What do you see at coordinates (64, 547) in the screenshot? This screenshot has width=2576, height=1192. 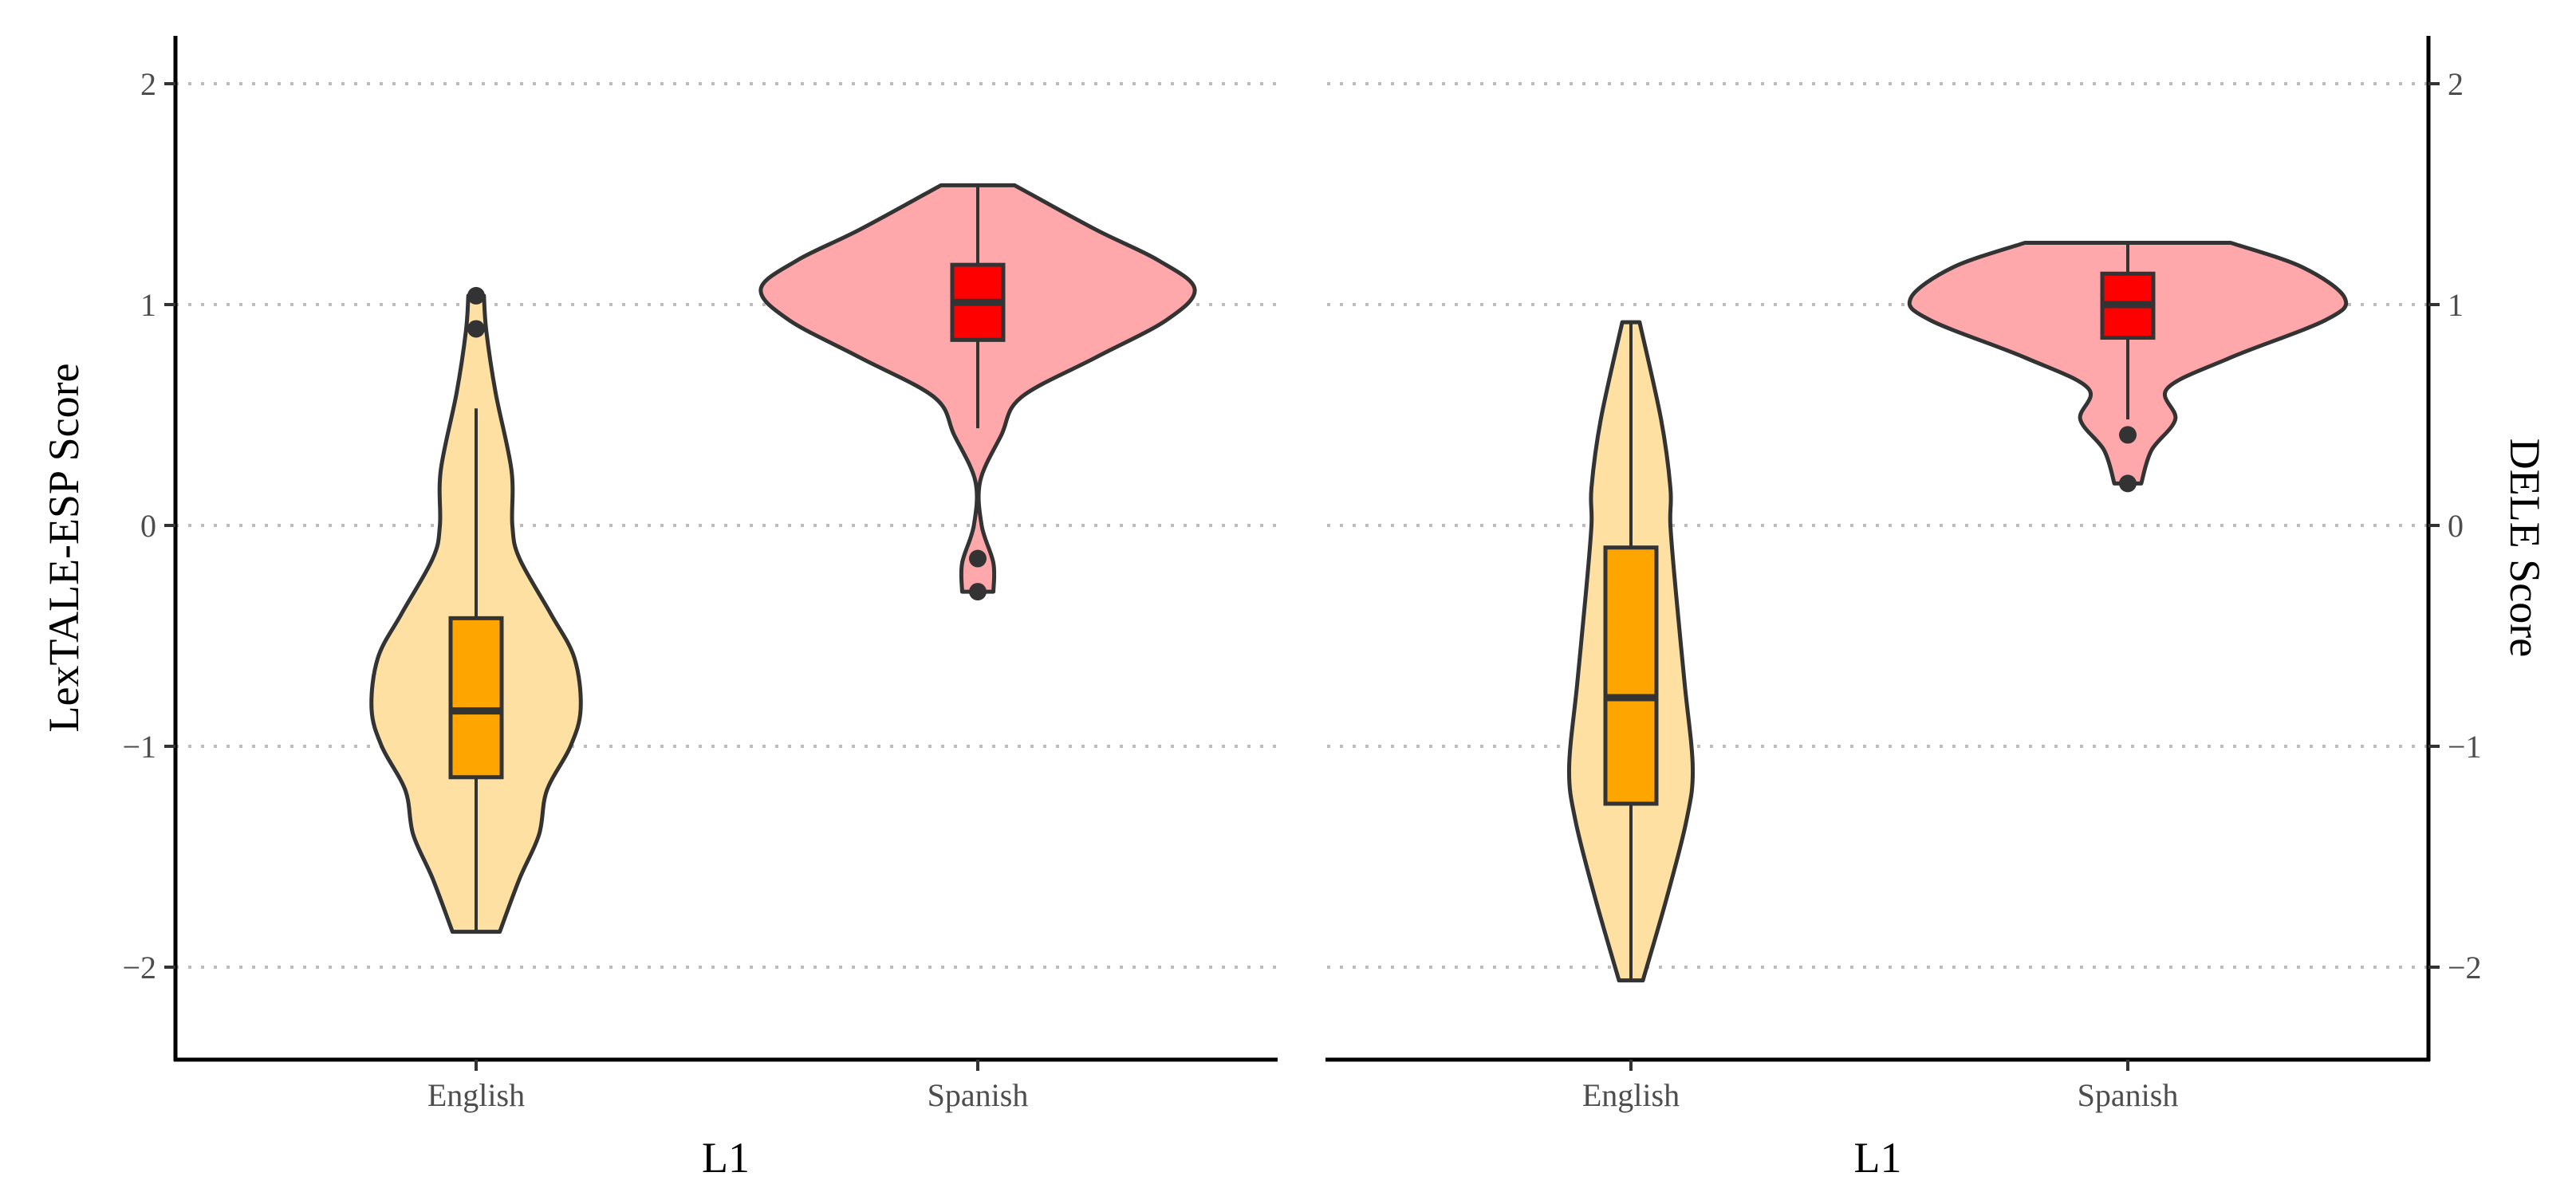 I see `y-axis-title: LexTALE-ESP Score` at bounding box center [64, 547].